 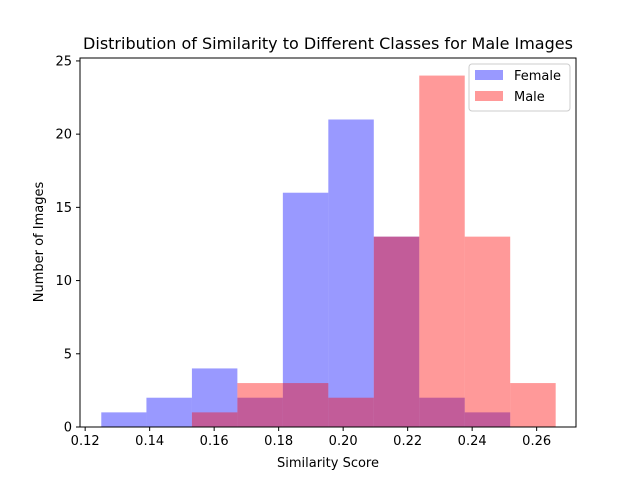 I want to click on x-tick-label: 0.14, so click(x=149, y=441).